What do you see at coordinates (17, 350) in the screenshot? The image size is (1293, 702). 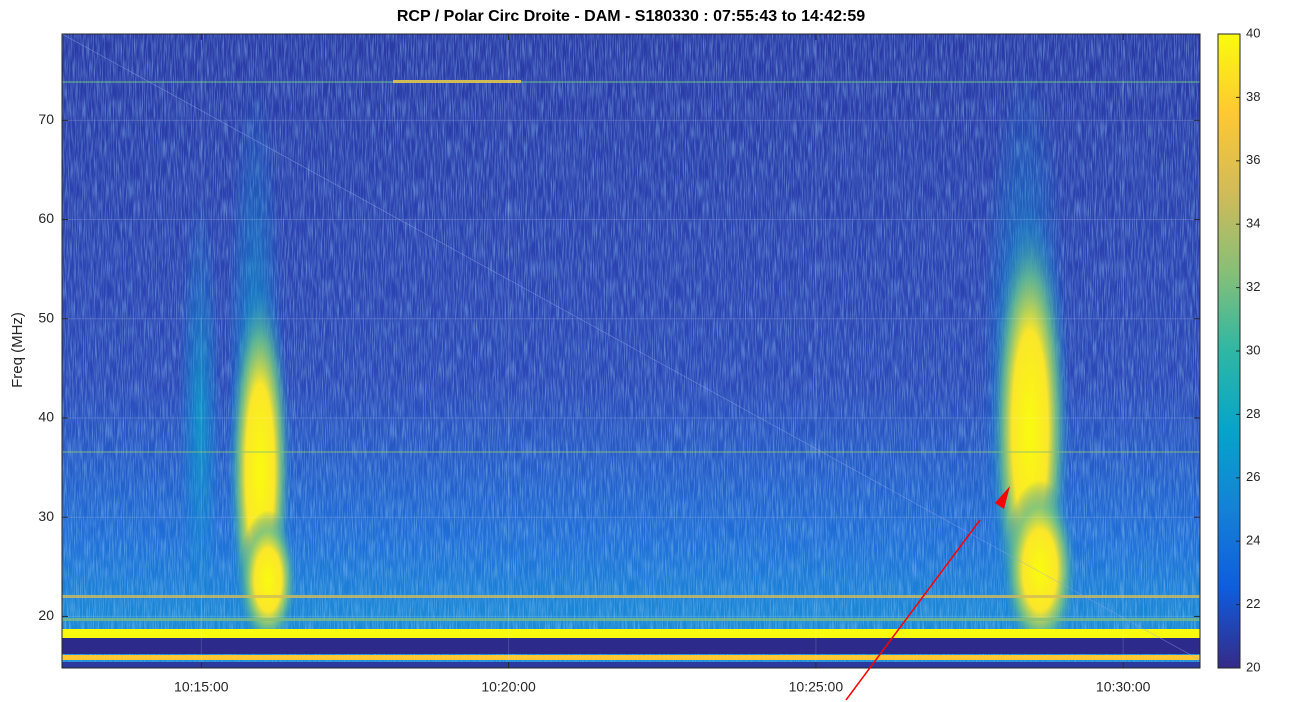 I see `y-axis-label: Freq (MHz)` at bounding box center [17, 350].